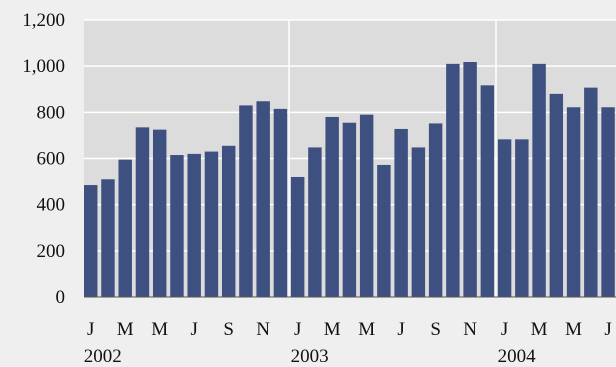  I want to click on y-tick-label: 400, so click(51, 205).